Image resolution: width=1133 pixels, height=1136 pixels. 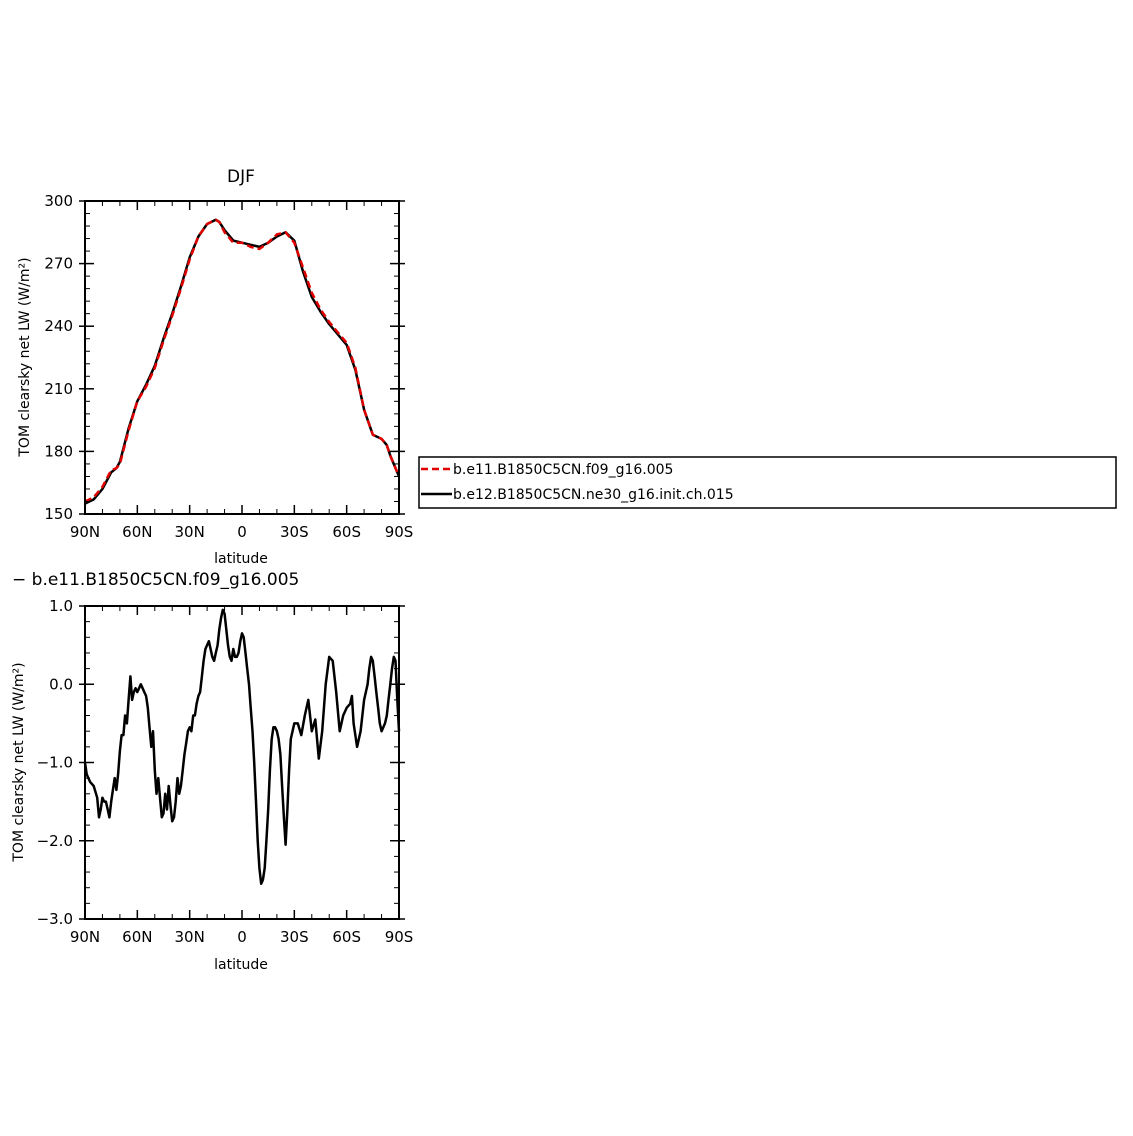 What do you see at coordinates (55, 841) in the screenshot?
I see `bottom-y-tick-label: −2.0` at bounding box center [55, 841].